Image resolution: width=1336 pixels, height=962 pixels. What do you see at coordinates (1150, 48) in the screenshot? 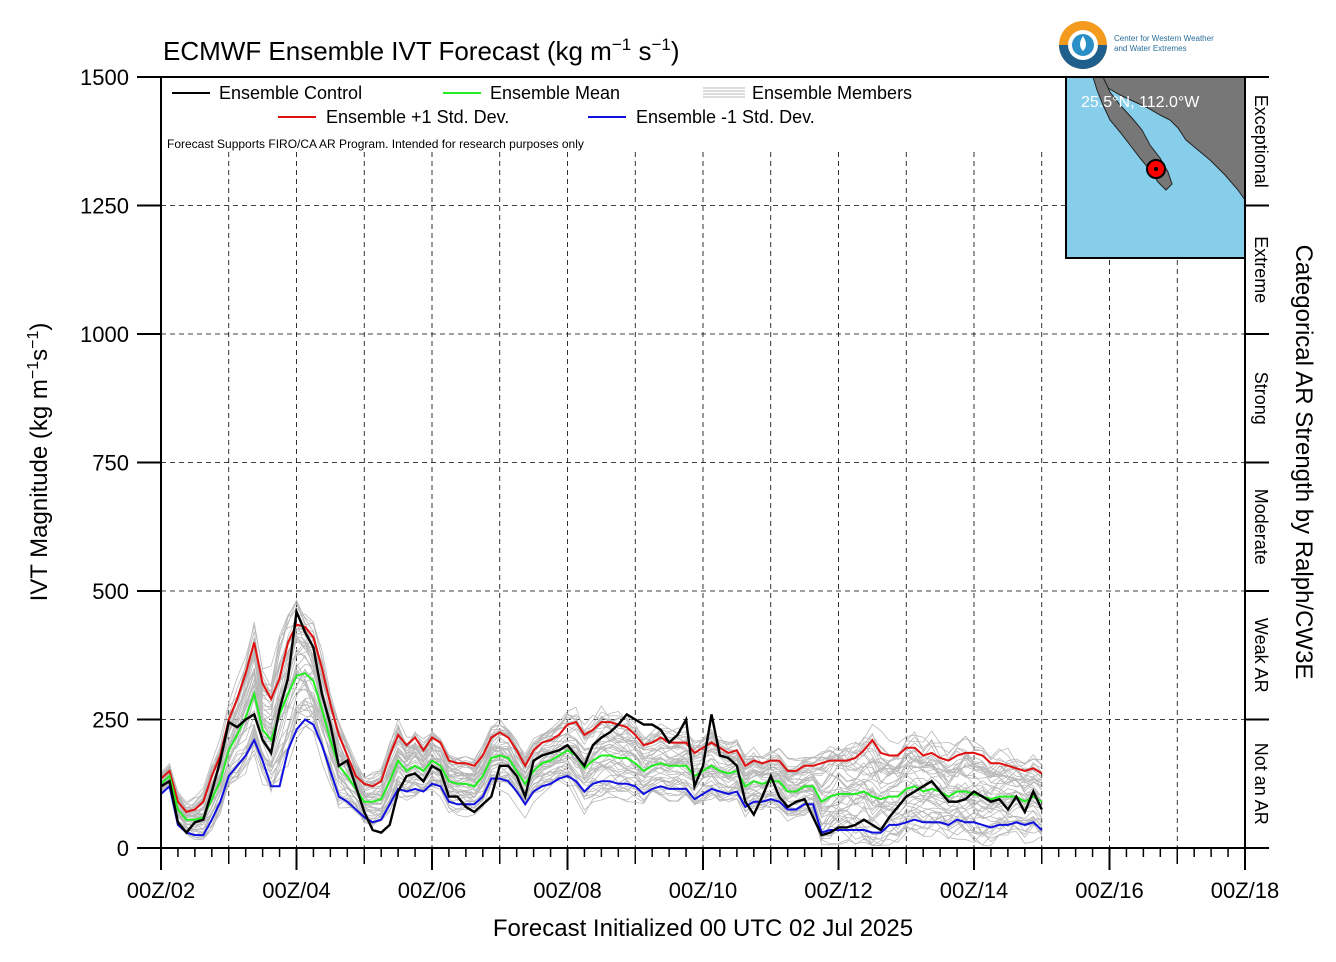
I see `logo-text-line2: and Water Extremes` at bounding box center [1150, 48].